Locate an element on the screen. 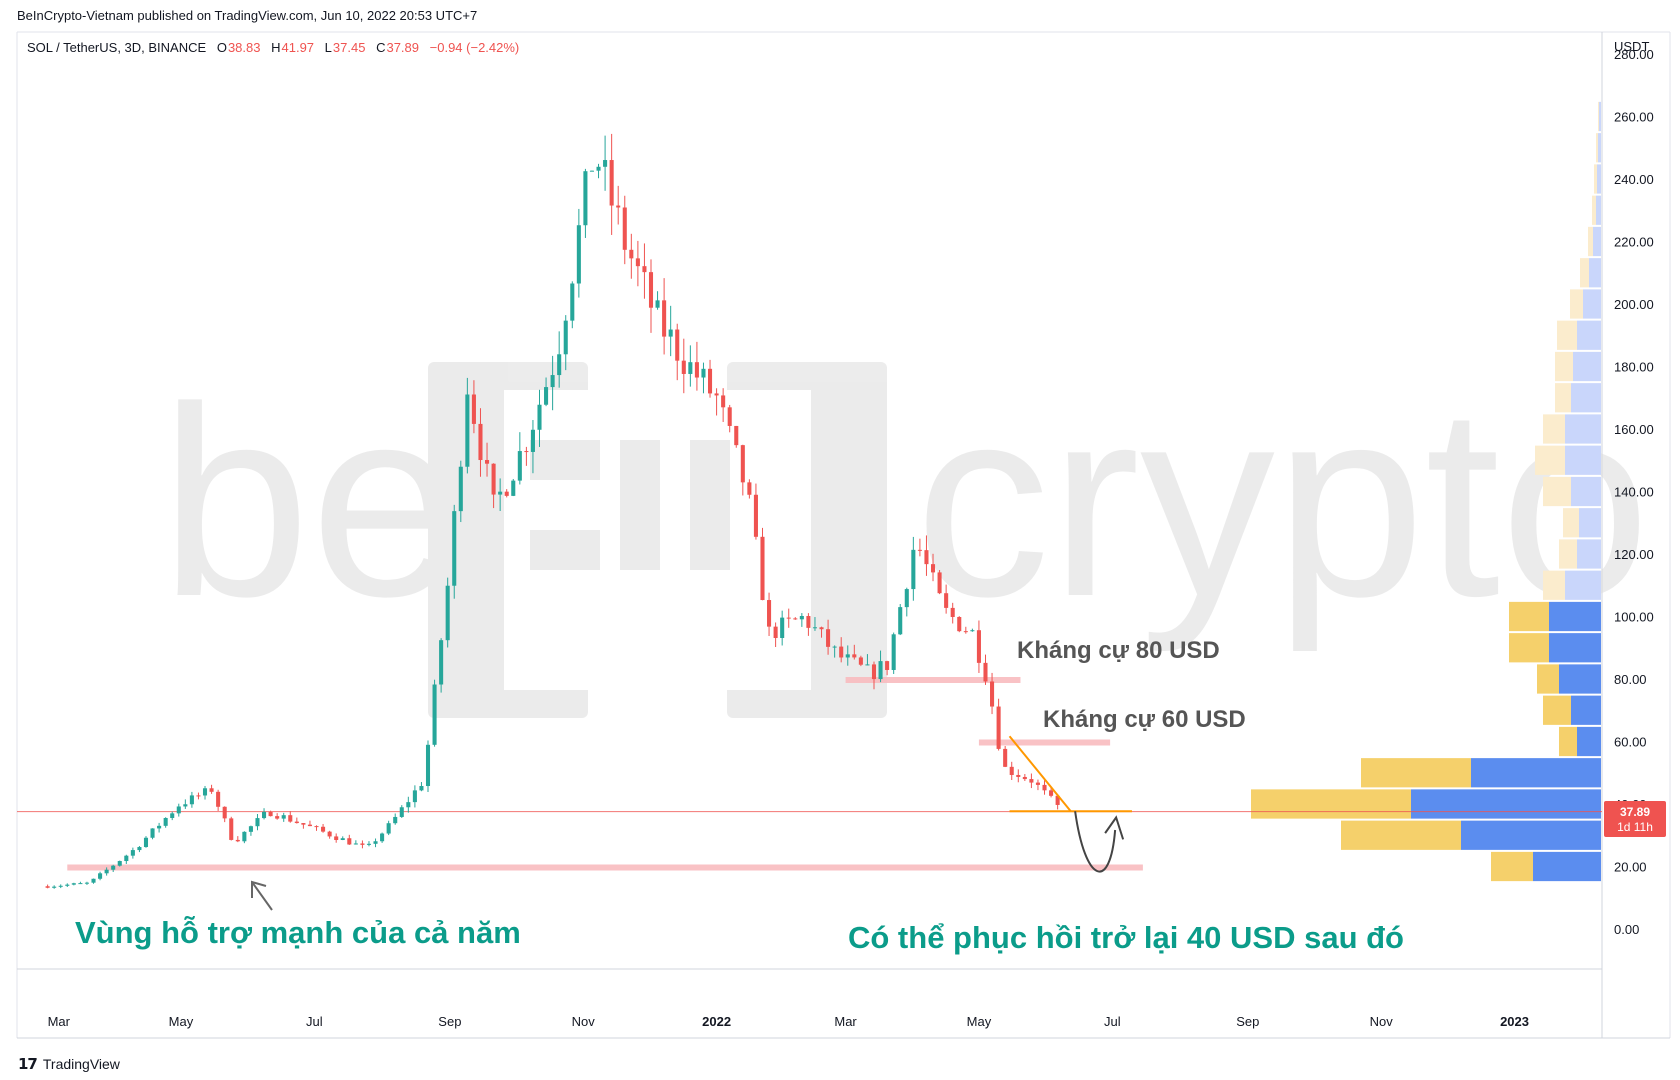 Image resolution: width=1680 pixels, height=1080 pixels. open-label: O is located at coordinates (221, 47).